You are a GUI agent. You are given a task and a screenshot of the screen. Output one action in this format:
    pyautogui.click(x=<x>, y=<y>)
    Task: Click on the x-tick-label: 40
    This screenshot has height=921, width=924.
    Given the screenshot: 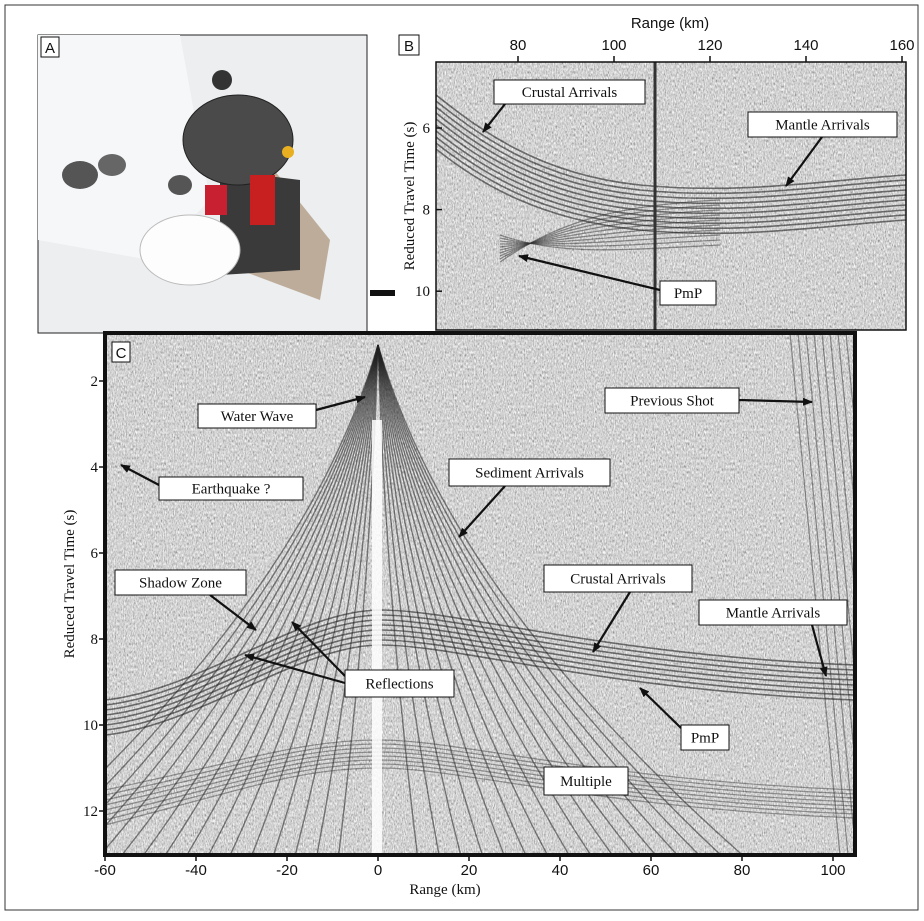 What is the action you would take?
    pyautogui.click(x=560, y=870)
    